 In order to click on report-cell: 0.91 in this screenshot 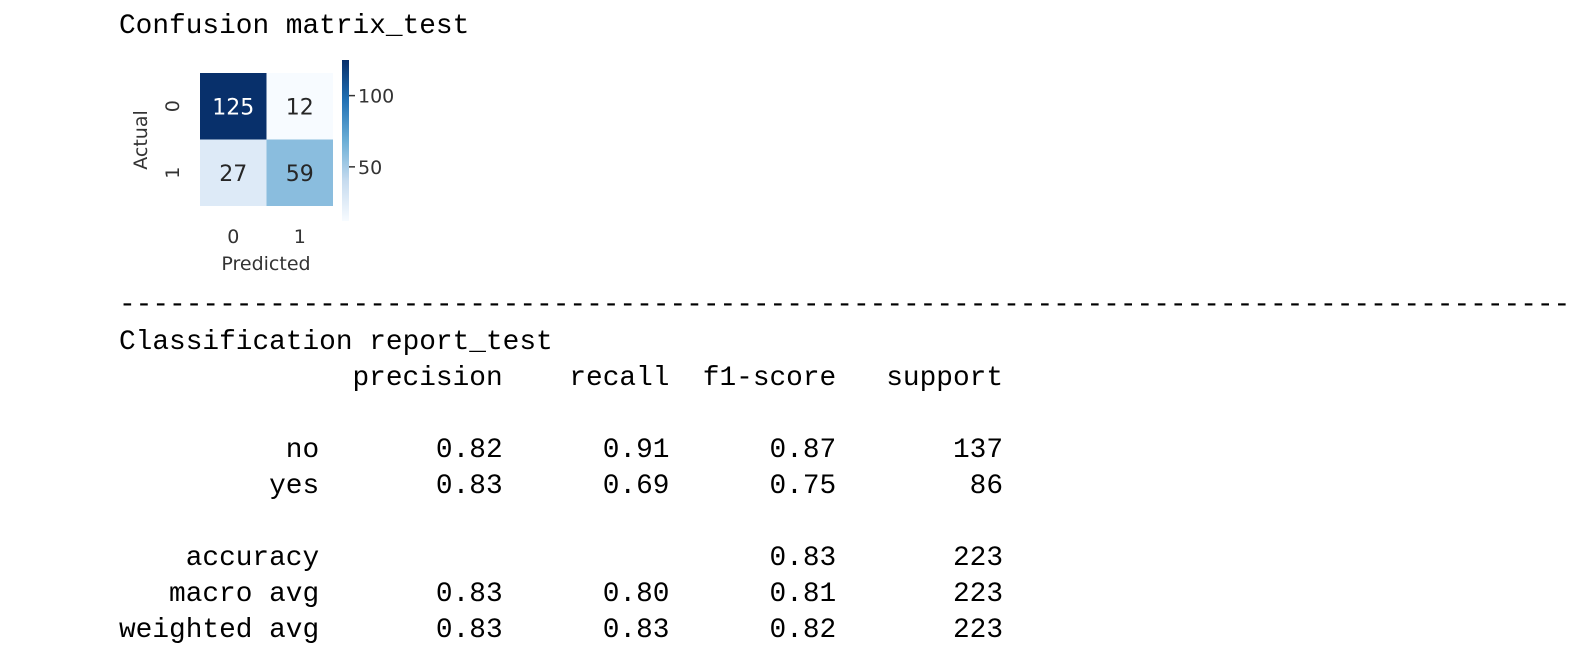, I will do `click(636, 450)`.